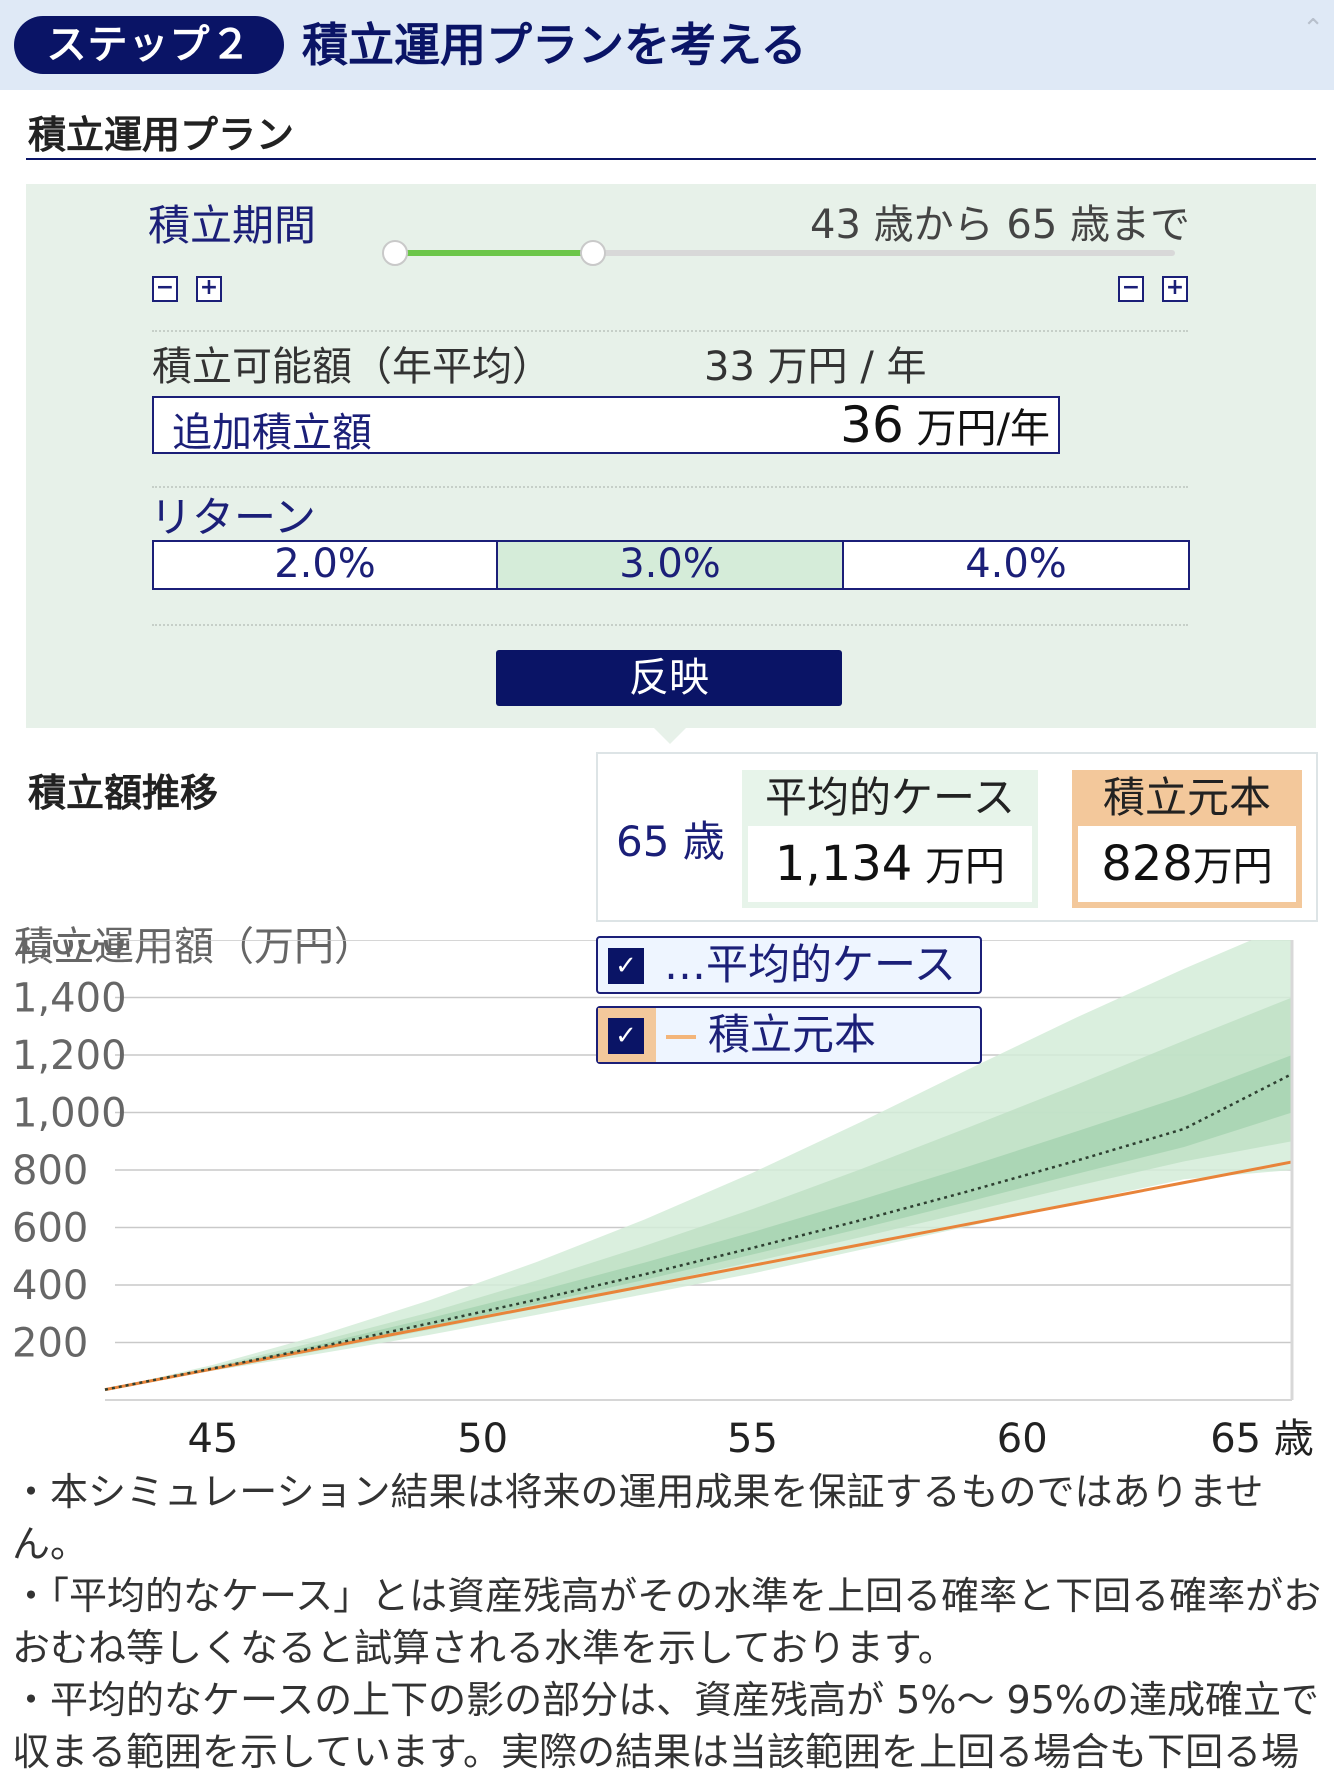  Describe the element at coordinates (785, 253) in the screenshot. I see `period-slider-track` at that location.